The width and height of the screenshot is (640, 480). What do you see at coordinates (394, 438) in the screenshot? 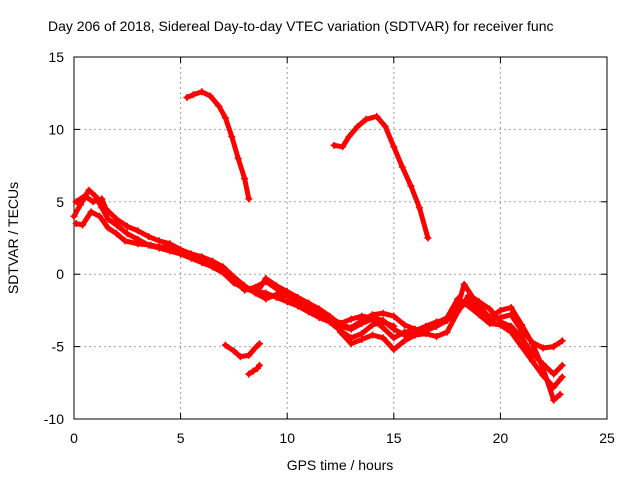
I see `x-tick-label: 15` at bounding box center [394, 438].